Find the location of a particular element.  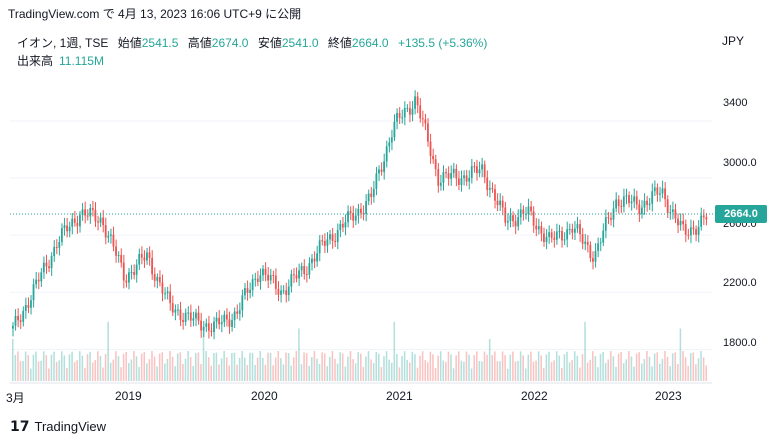

close-value: 2664.0 is located at coordinates (370, 43).